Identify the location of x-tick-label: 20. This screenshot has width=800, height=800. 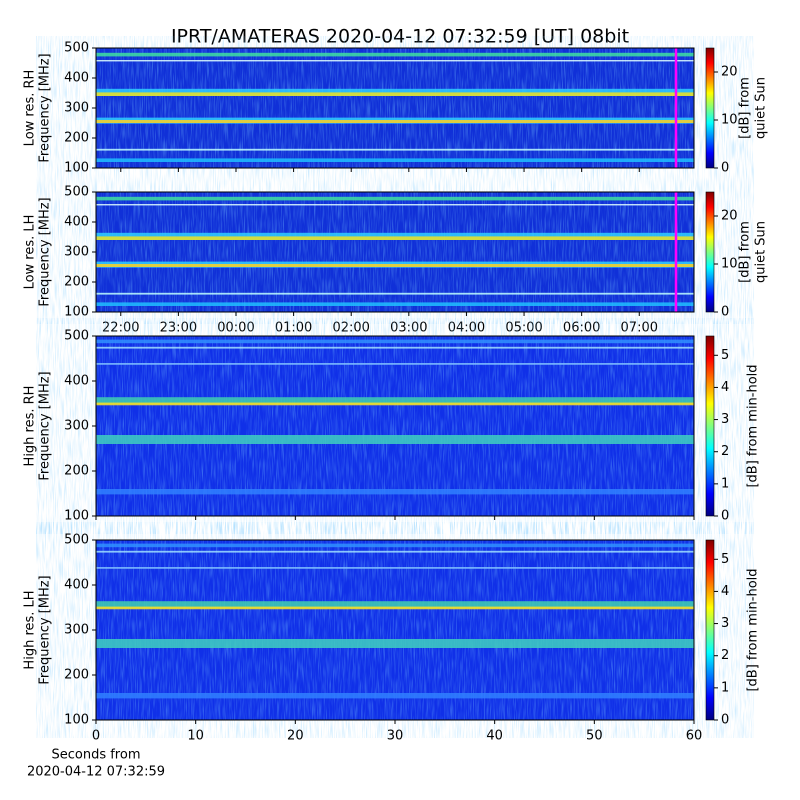
(295, 736).